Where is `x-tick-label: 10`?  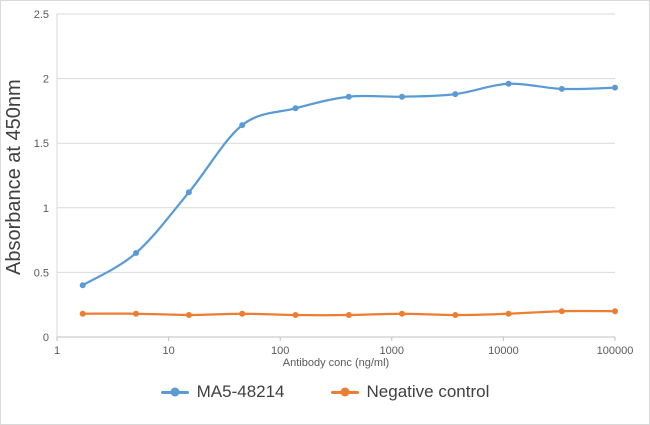 x-tick-label: 10 is located at coordinates (168, 350).